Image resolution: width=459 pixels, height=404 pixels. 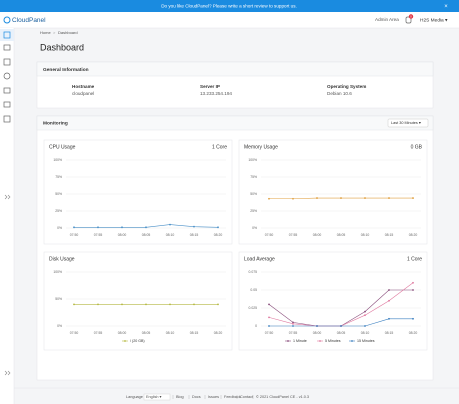 What do you see at coordinates (259, 259) in the screenshot?
I see `chart-title: Load Average` at bounding box center [259, 259].